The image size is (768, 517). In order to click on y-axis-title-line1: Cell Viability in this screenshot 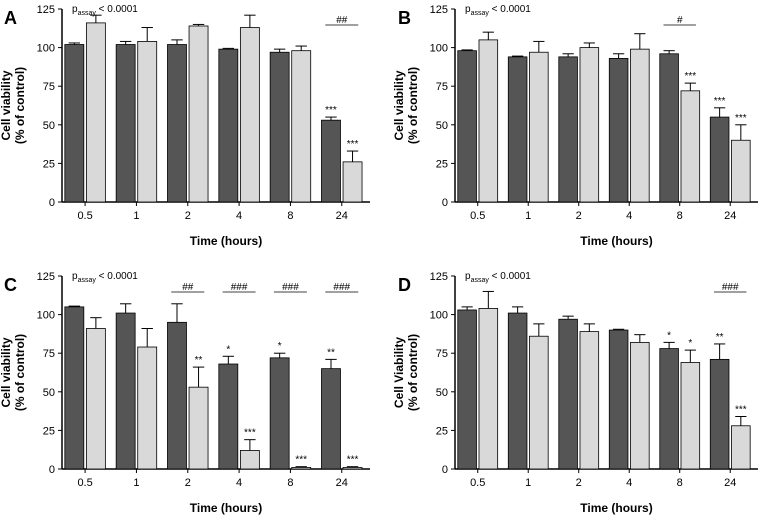, I will do `click(399, 372)`.